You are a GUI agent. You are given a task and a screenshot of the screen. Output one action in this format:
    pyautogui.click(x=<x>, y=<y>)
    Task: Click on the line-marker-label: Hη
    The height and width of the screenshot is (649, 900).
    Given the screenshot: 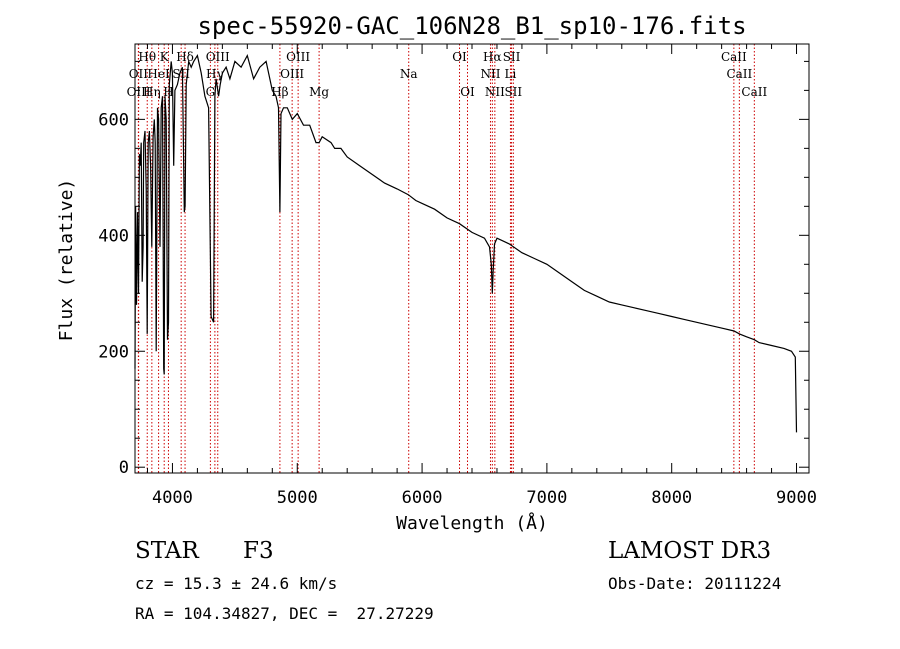 What is the action you would take?
    pyautogui.click(x=152, y=92)
    